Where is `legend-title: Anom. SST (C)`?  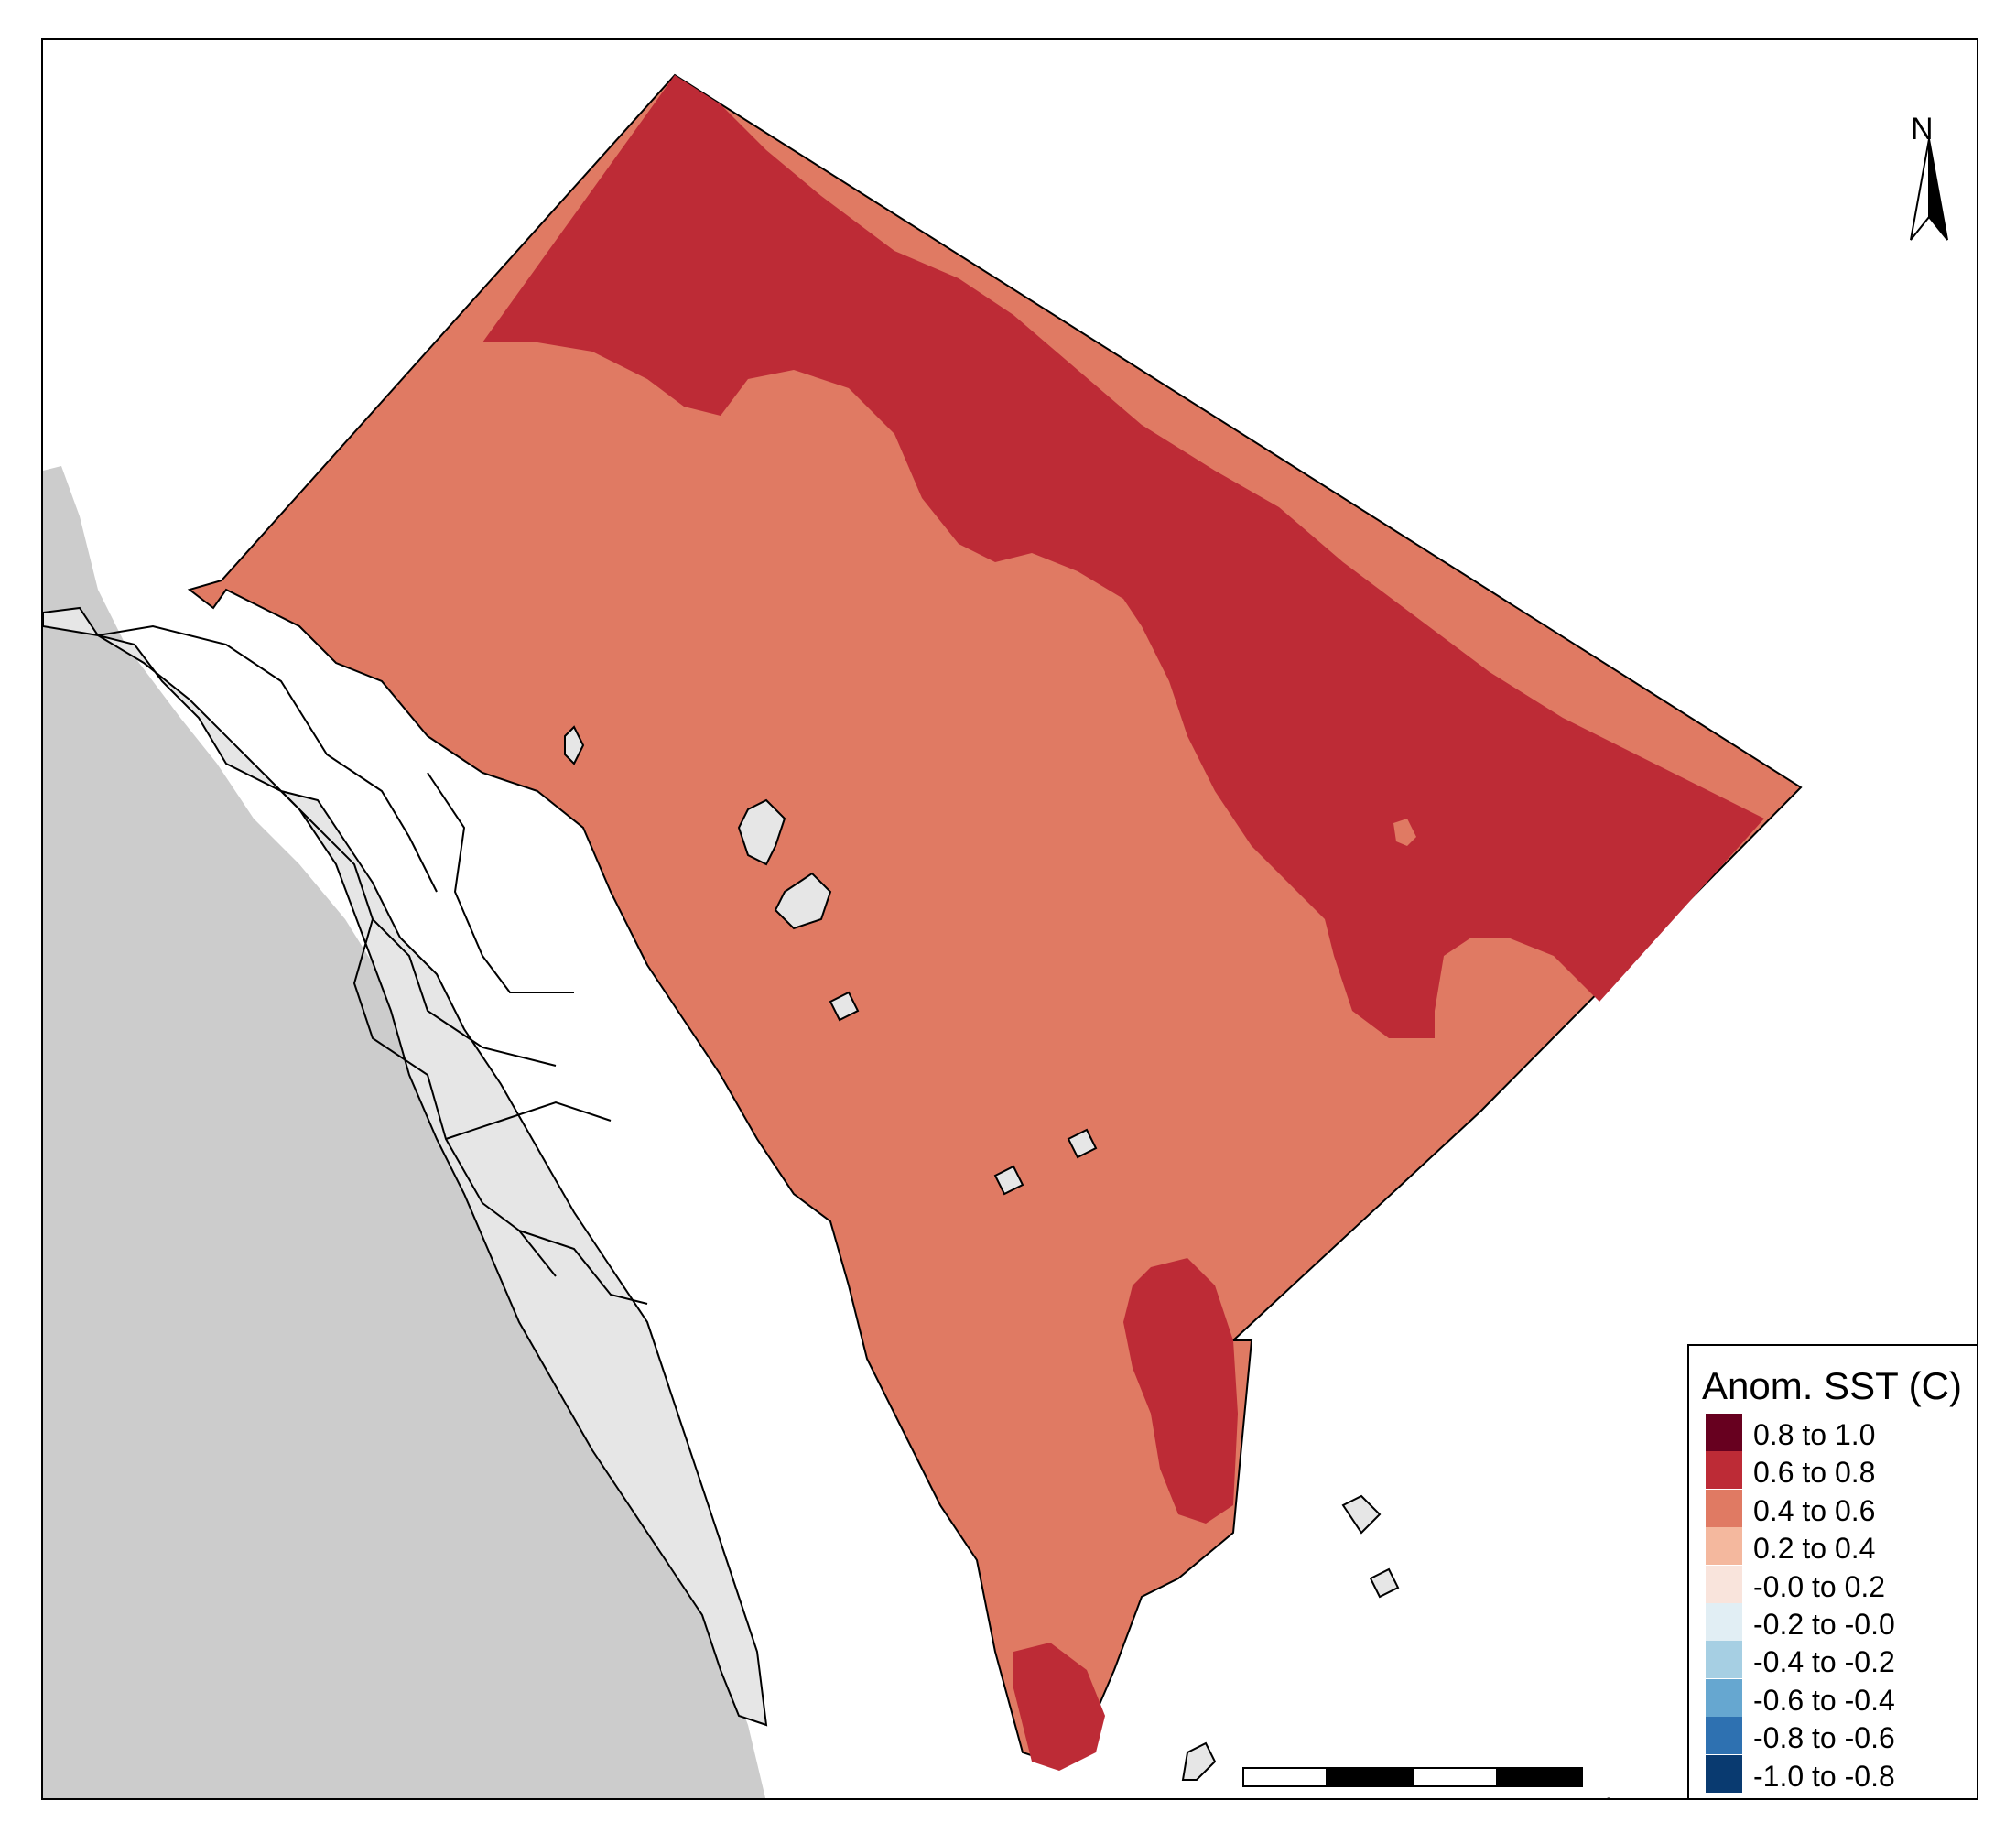
legend-title: Anom. SST (C) is located at coordinates (1832, 1386).